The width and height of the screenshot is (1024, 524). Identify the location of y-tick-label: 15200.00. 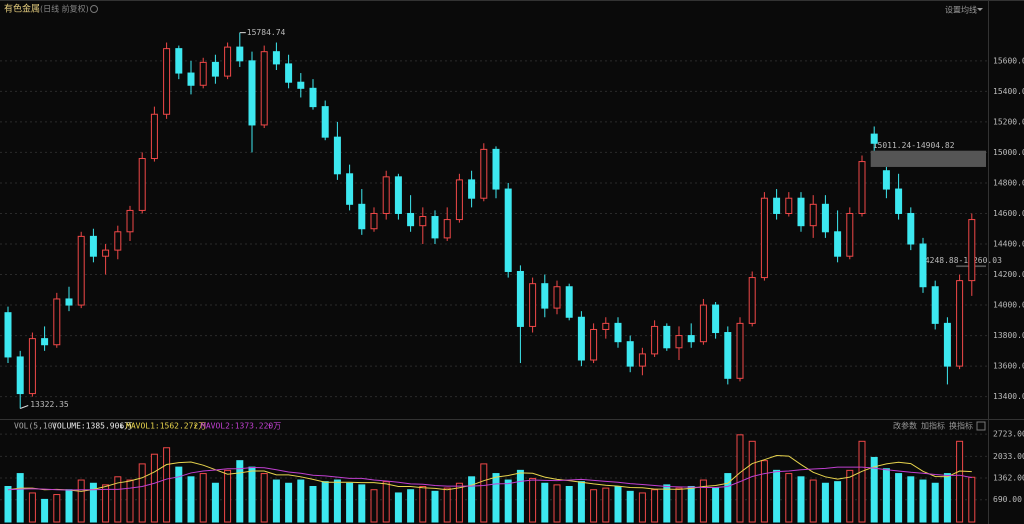
(1008, 121).